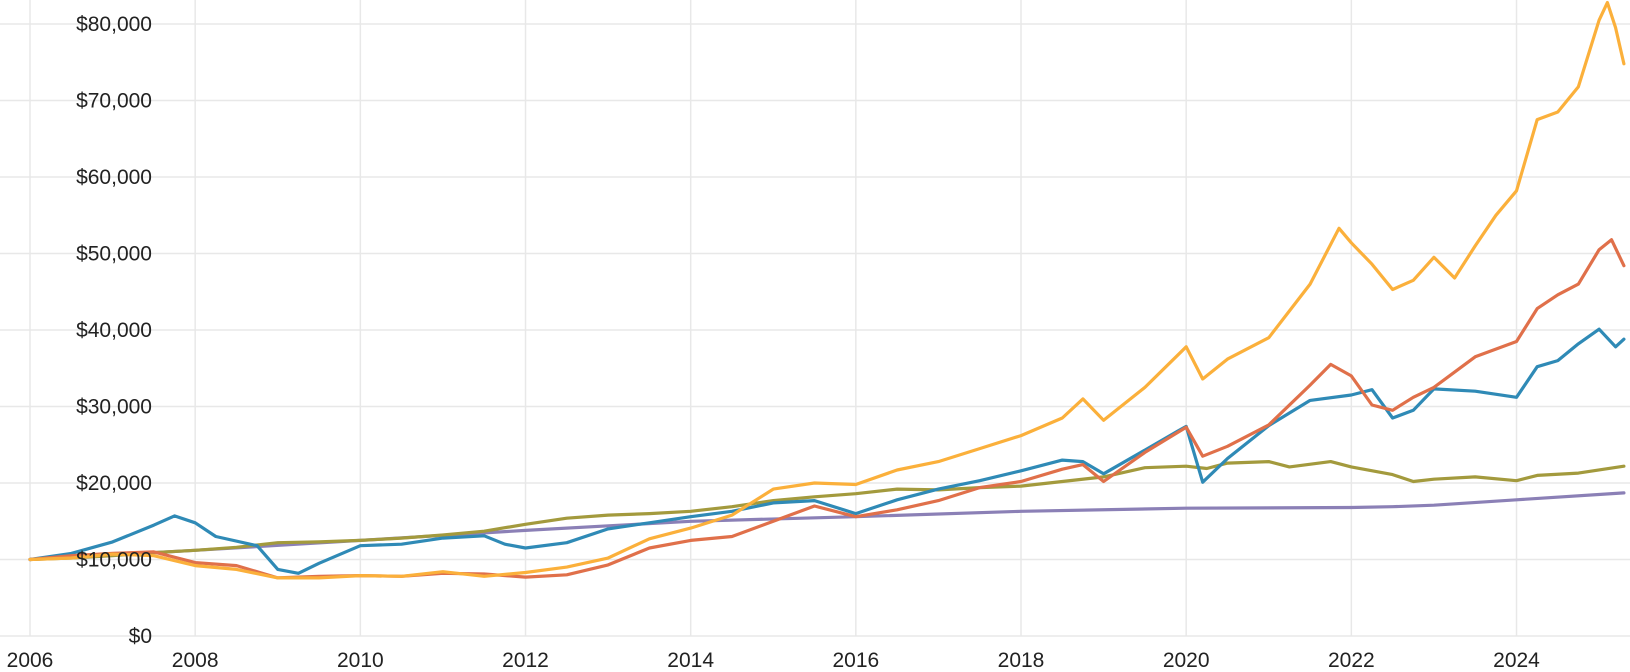 Image resolution: width=1630 pixels, height=672 pixels. I want to click on x-tick-label: 2014, so click(690, 660).